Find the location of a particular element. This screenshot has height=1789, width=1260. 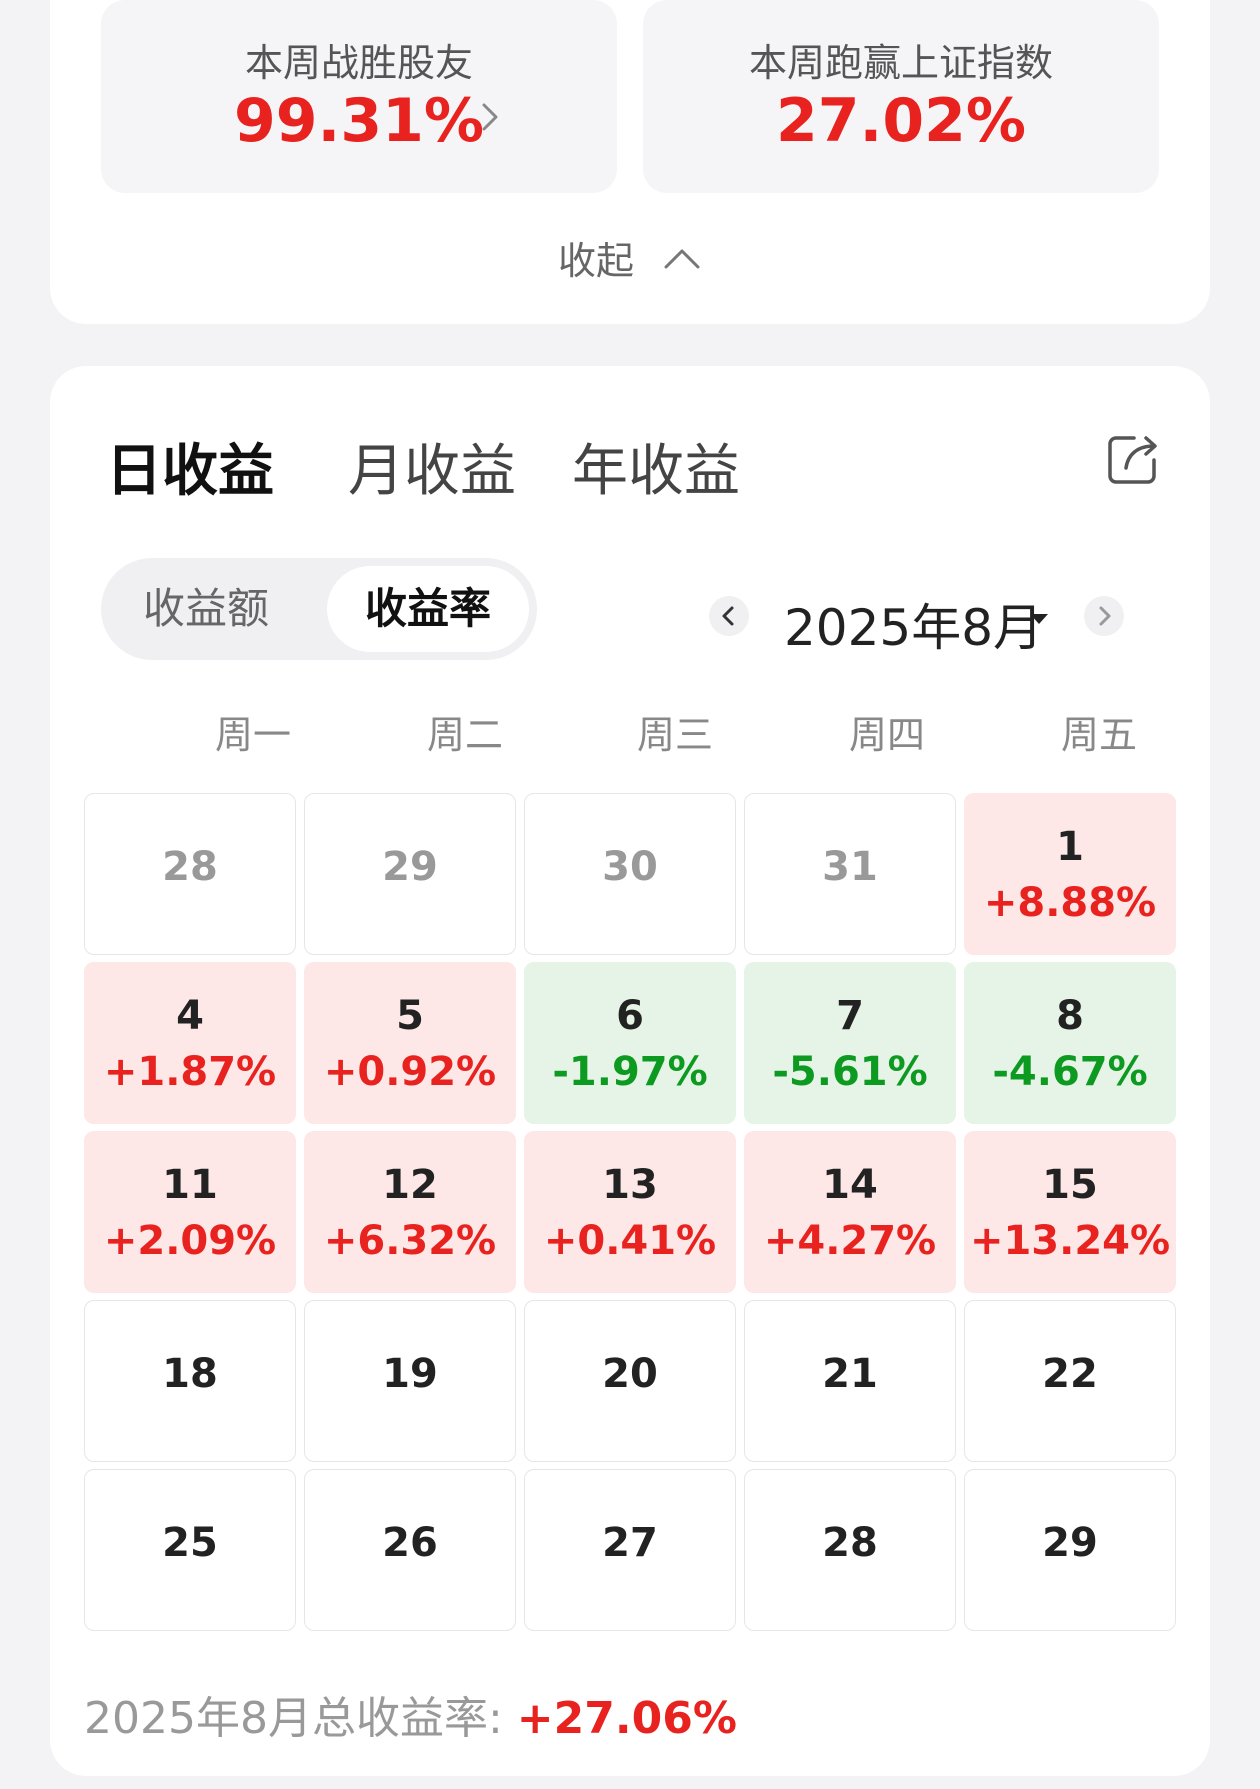

calendar-day-cell: 21 is located at coordinates (850, 1381).